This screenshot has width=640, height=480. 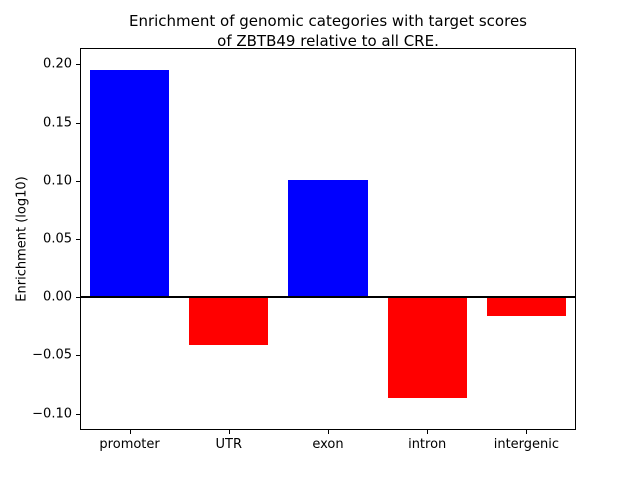 I want to click on y-tick-label: −0.05, so click(x=52, y=355).